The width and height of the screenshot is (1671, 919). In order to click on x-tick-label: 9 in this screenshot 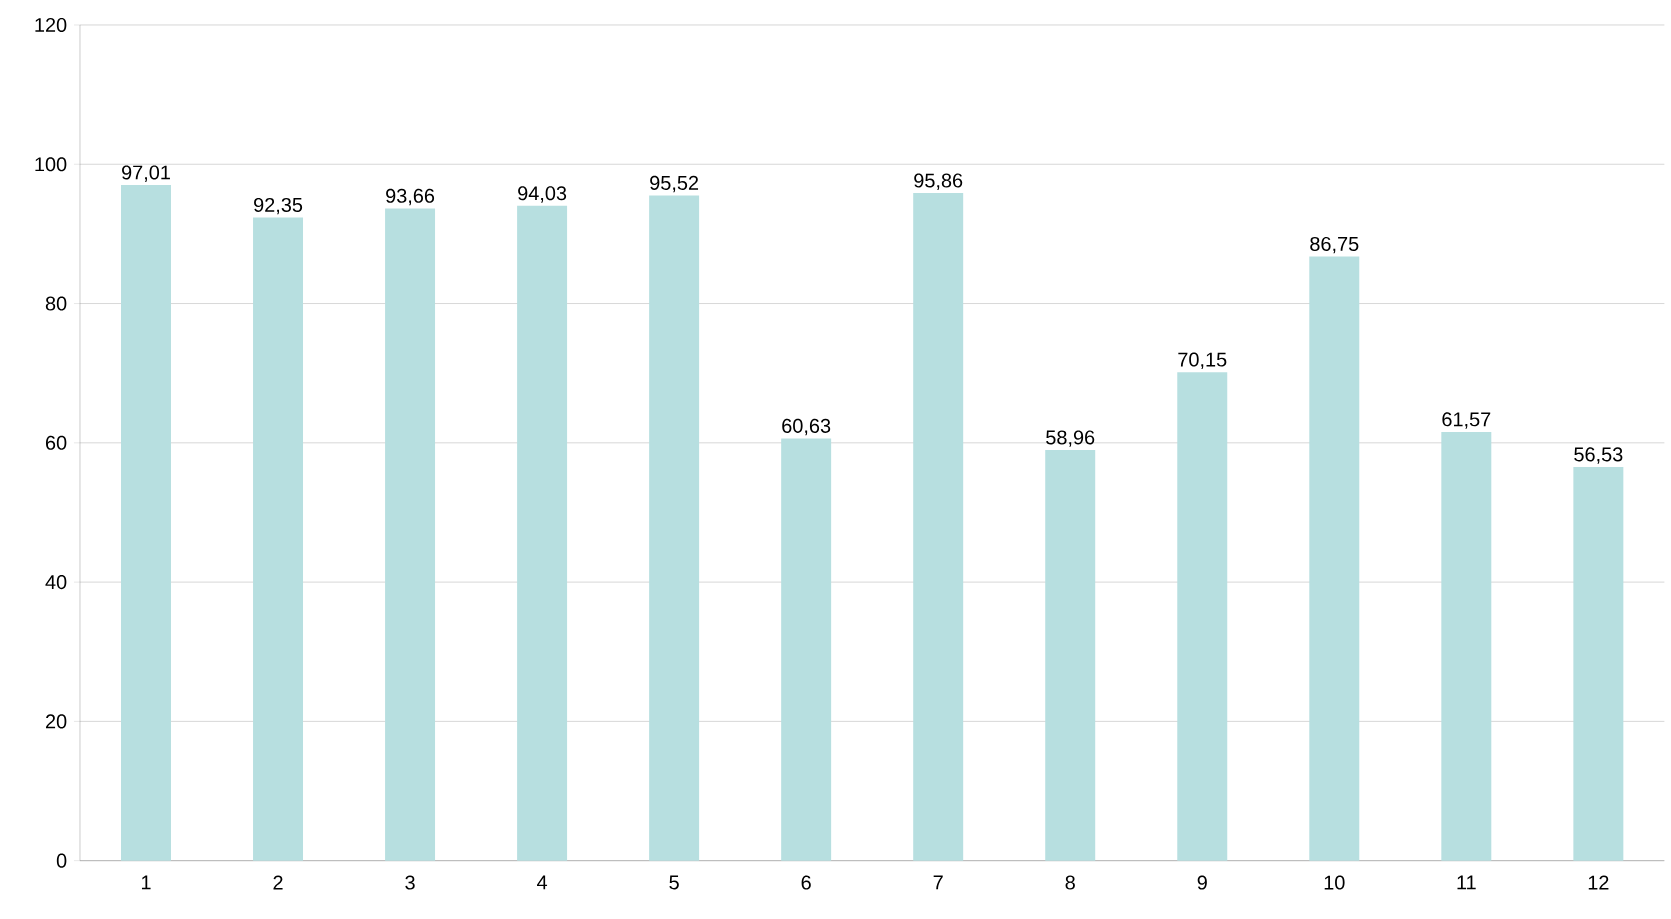, I will do `click(1202, 882)`.